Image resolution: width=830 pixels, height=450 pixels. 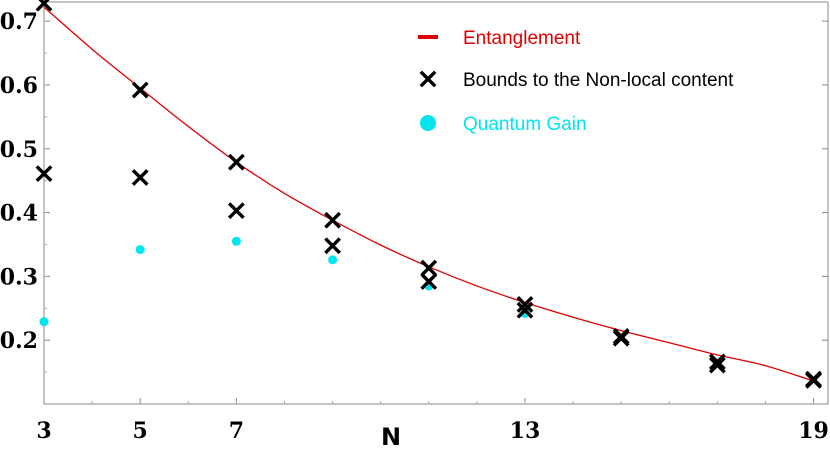 I want to click on legend-label: Quantum Gain, so click(x=525, y=124).